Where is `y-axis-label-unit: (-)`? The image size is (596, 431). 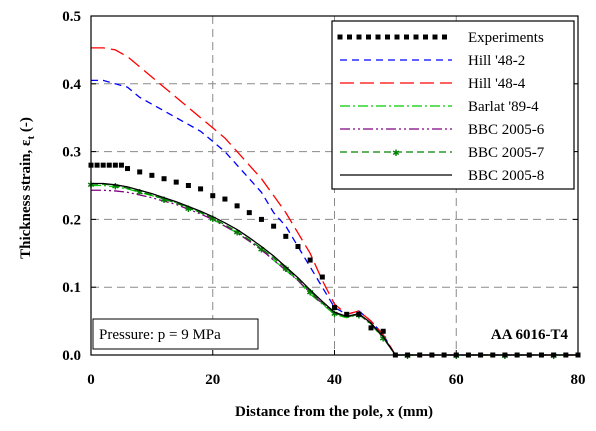
y-axis-label-unit: (-) is located at coordinates (26, 126).